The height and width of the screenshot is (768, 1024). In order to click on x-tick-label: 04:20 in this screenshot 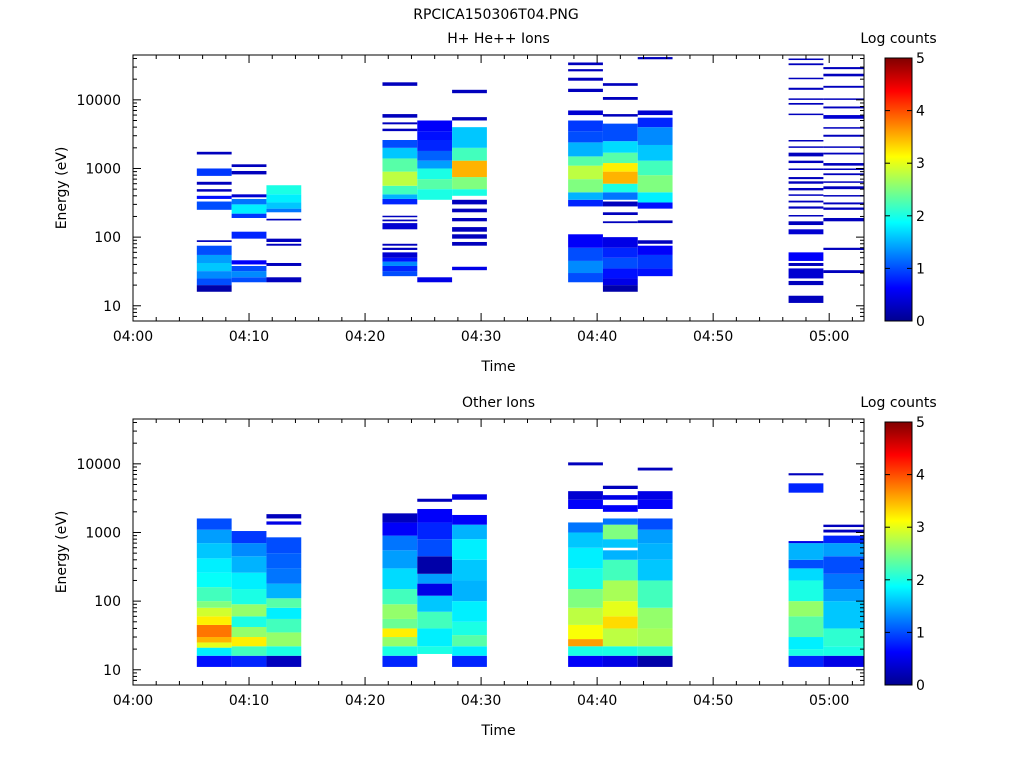, I will do `click(365, 701)`.